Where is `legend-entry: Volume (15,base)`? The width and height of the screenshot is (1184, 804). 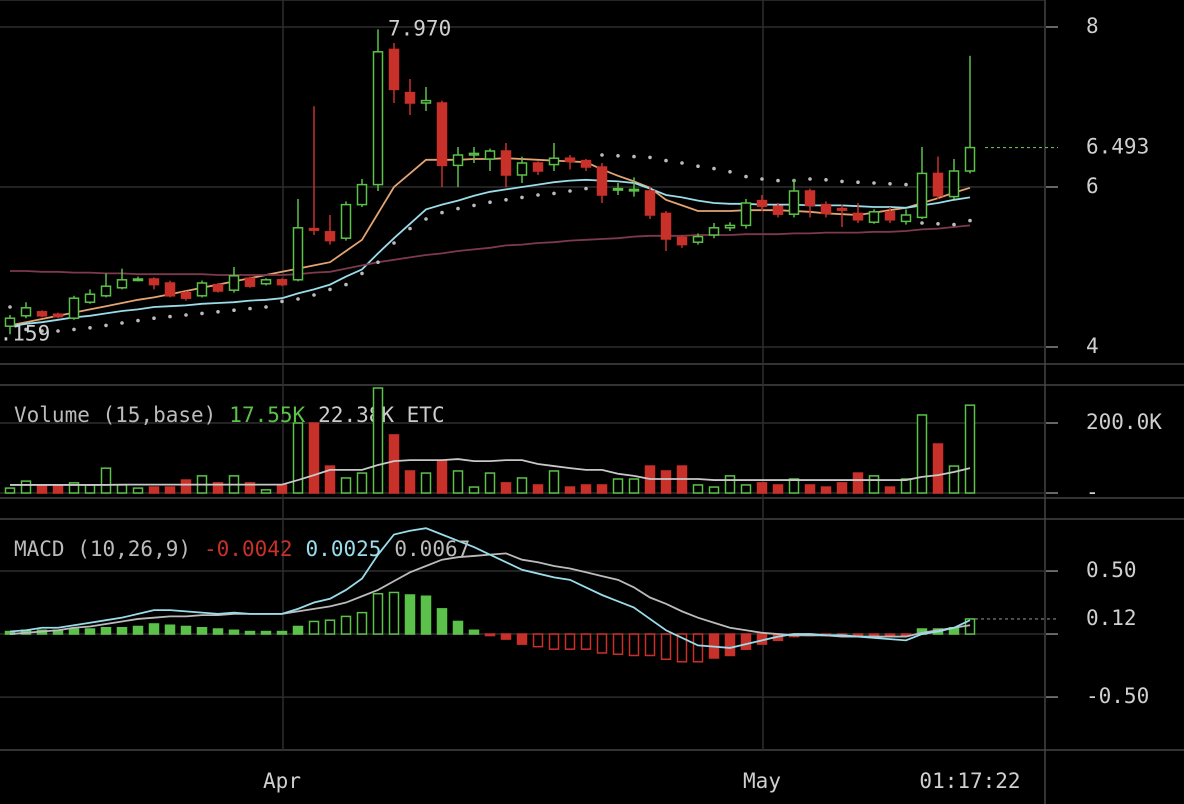
legend-entry: Volume (15,base) is located at coordinates (115, 415).